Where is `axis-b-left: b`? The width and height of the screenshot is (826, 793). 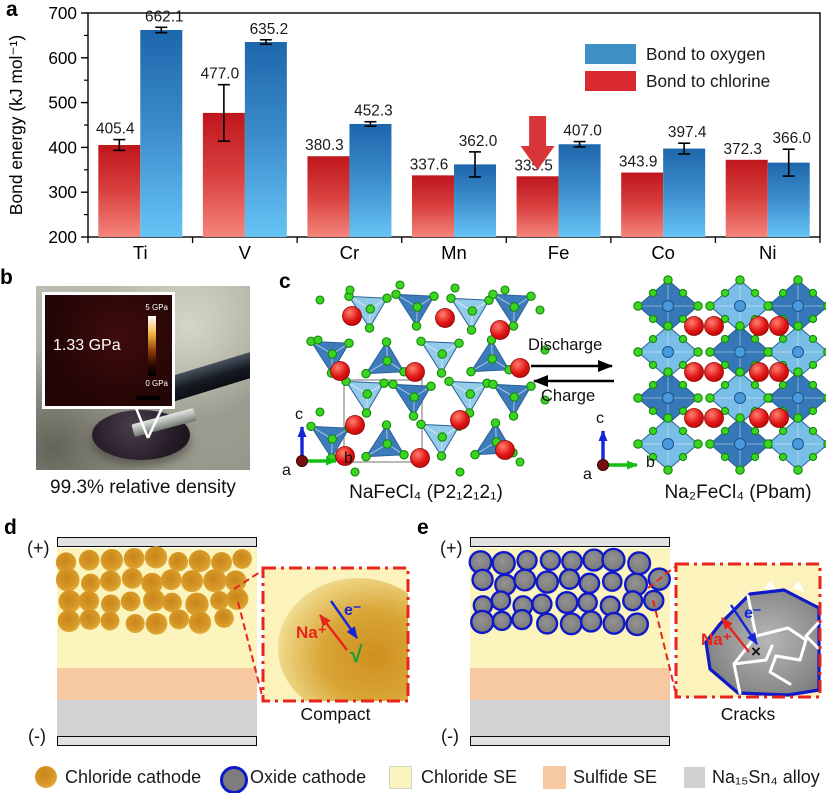 axis-b-left: b is located at coordinates (348, 458).